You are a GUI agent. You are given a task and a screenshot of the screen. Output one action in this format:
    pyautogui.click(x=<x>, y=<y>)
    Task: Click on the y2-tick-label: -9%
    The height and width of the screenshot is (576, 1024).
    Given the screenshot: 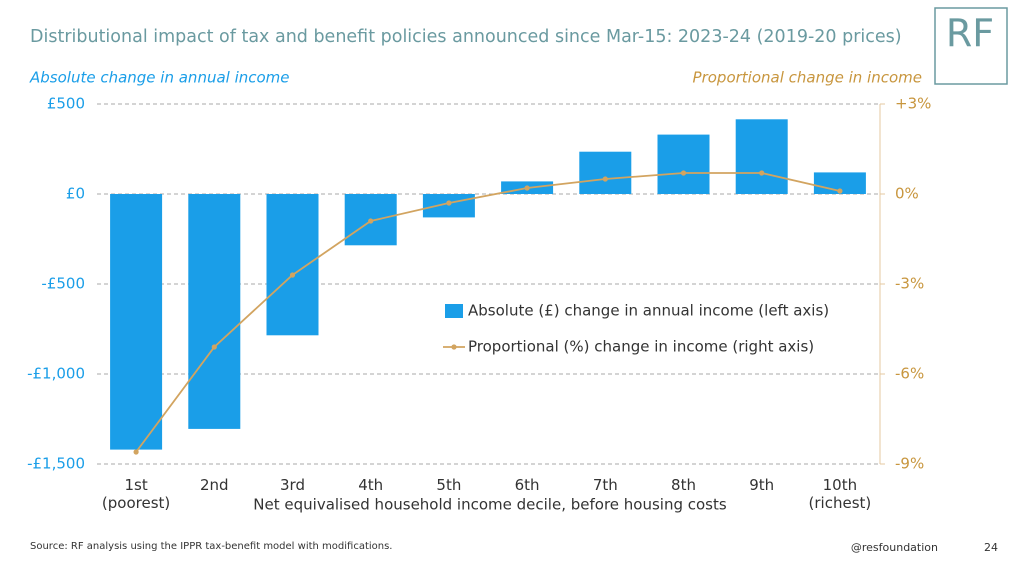 What is the action you would take?
    pyautogui.click(x=909, y=464)
    